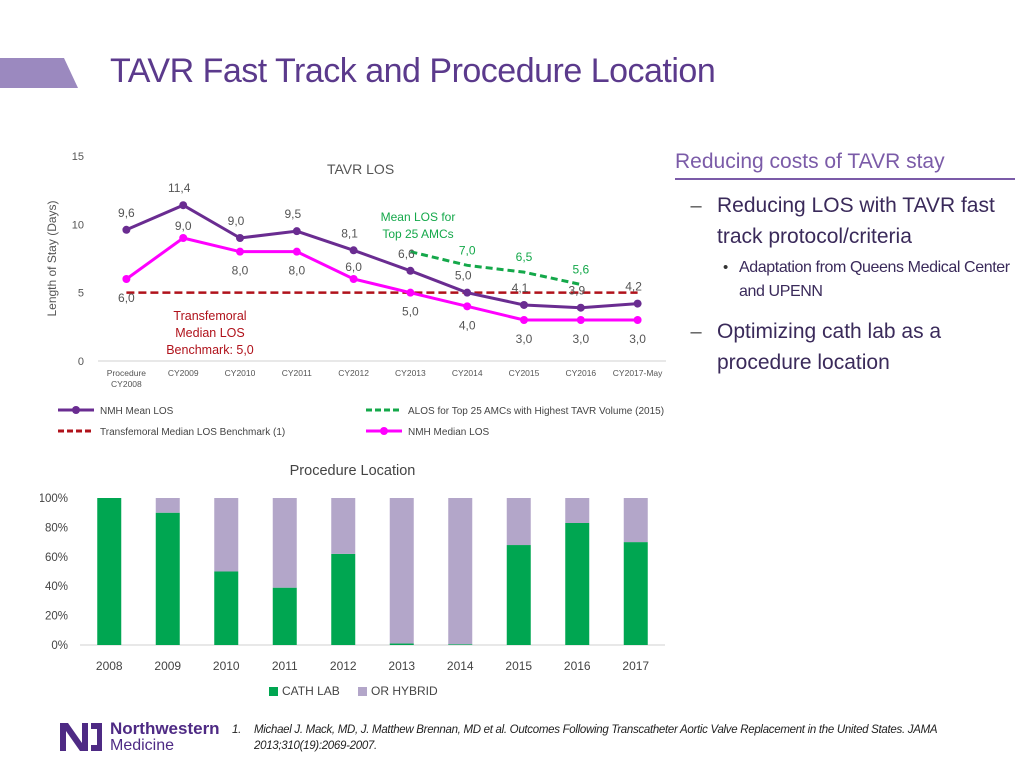 Image resolution: width=1024 pixels, height=768 pixels. Describe the element at coordinates (448, 432) in the screenshot. I see `legend-entry: NMH Median LOS` at that location.